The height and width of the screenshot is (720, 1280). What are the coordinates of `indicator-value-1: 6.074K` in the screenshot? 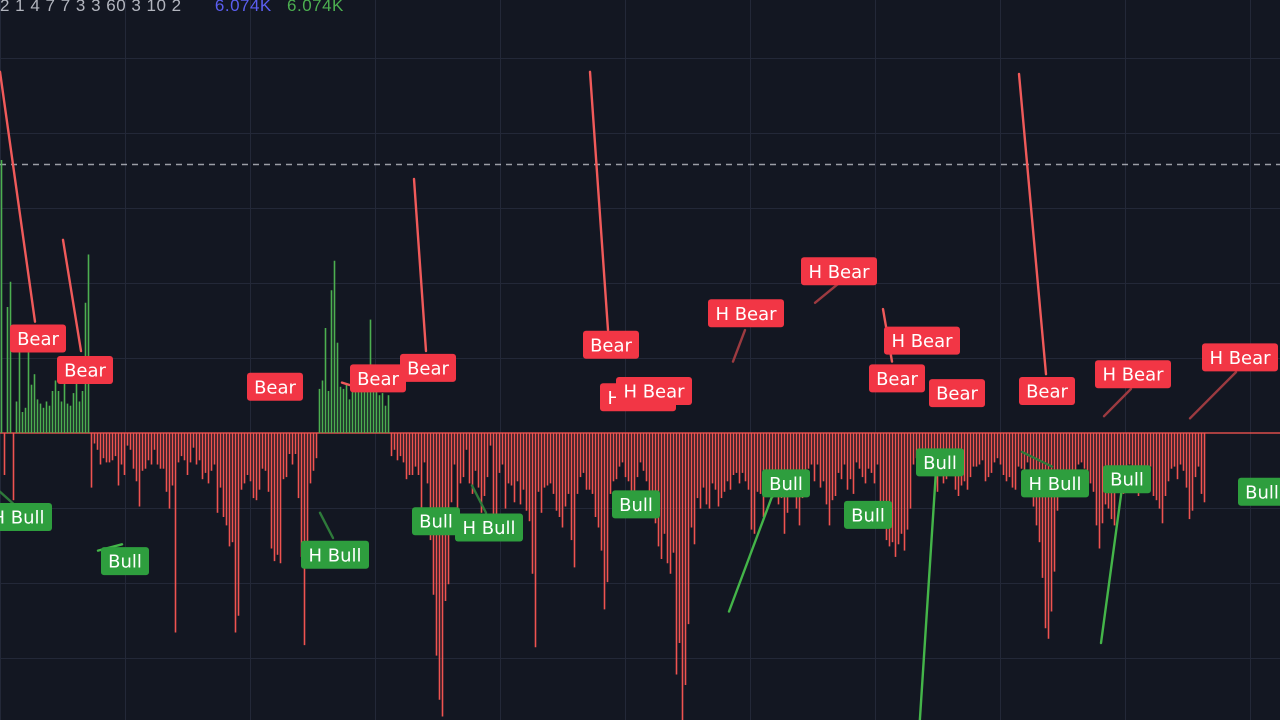 It's located at (243, 7).